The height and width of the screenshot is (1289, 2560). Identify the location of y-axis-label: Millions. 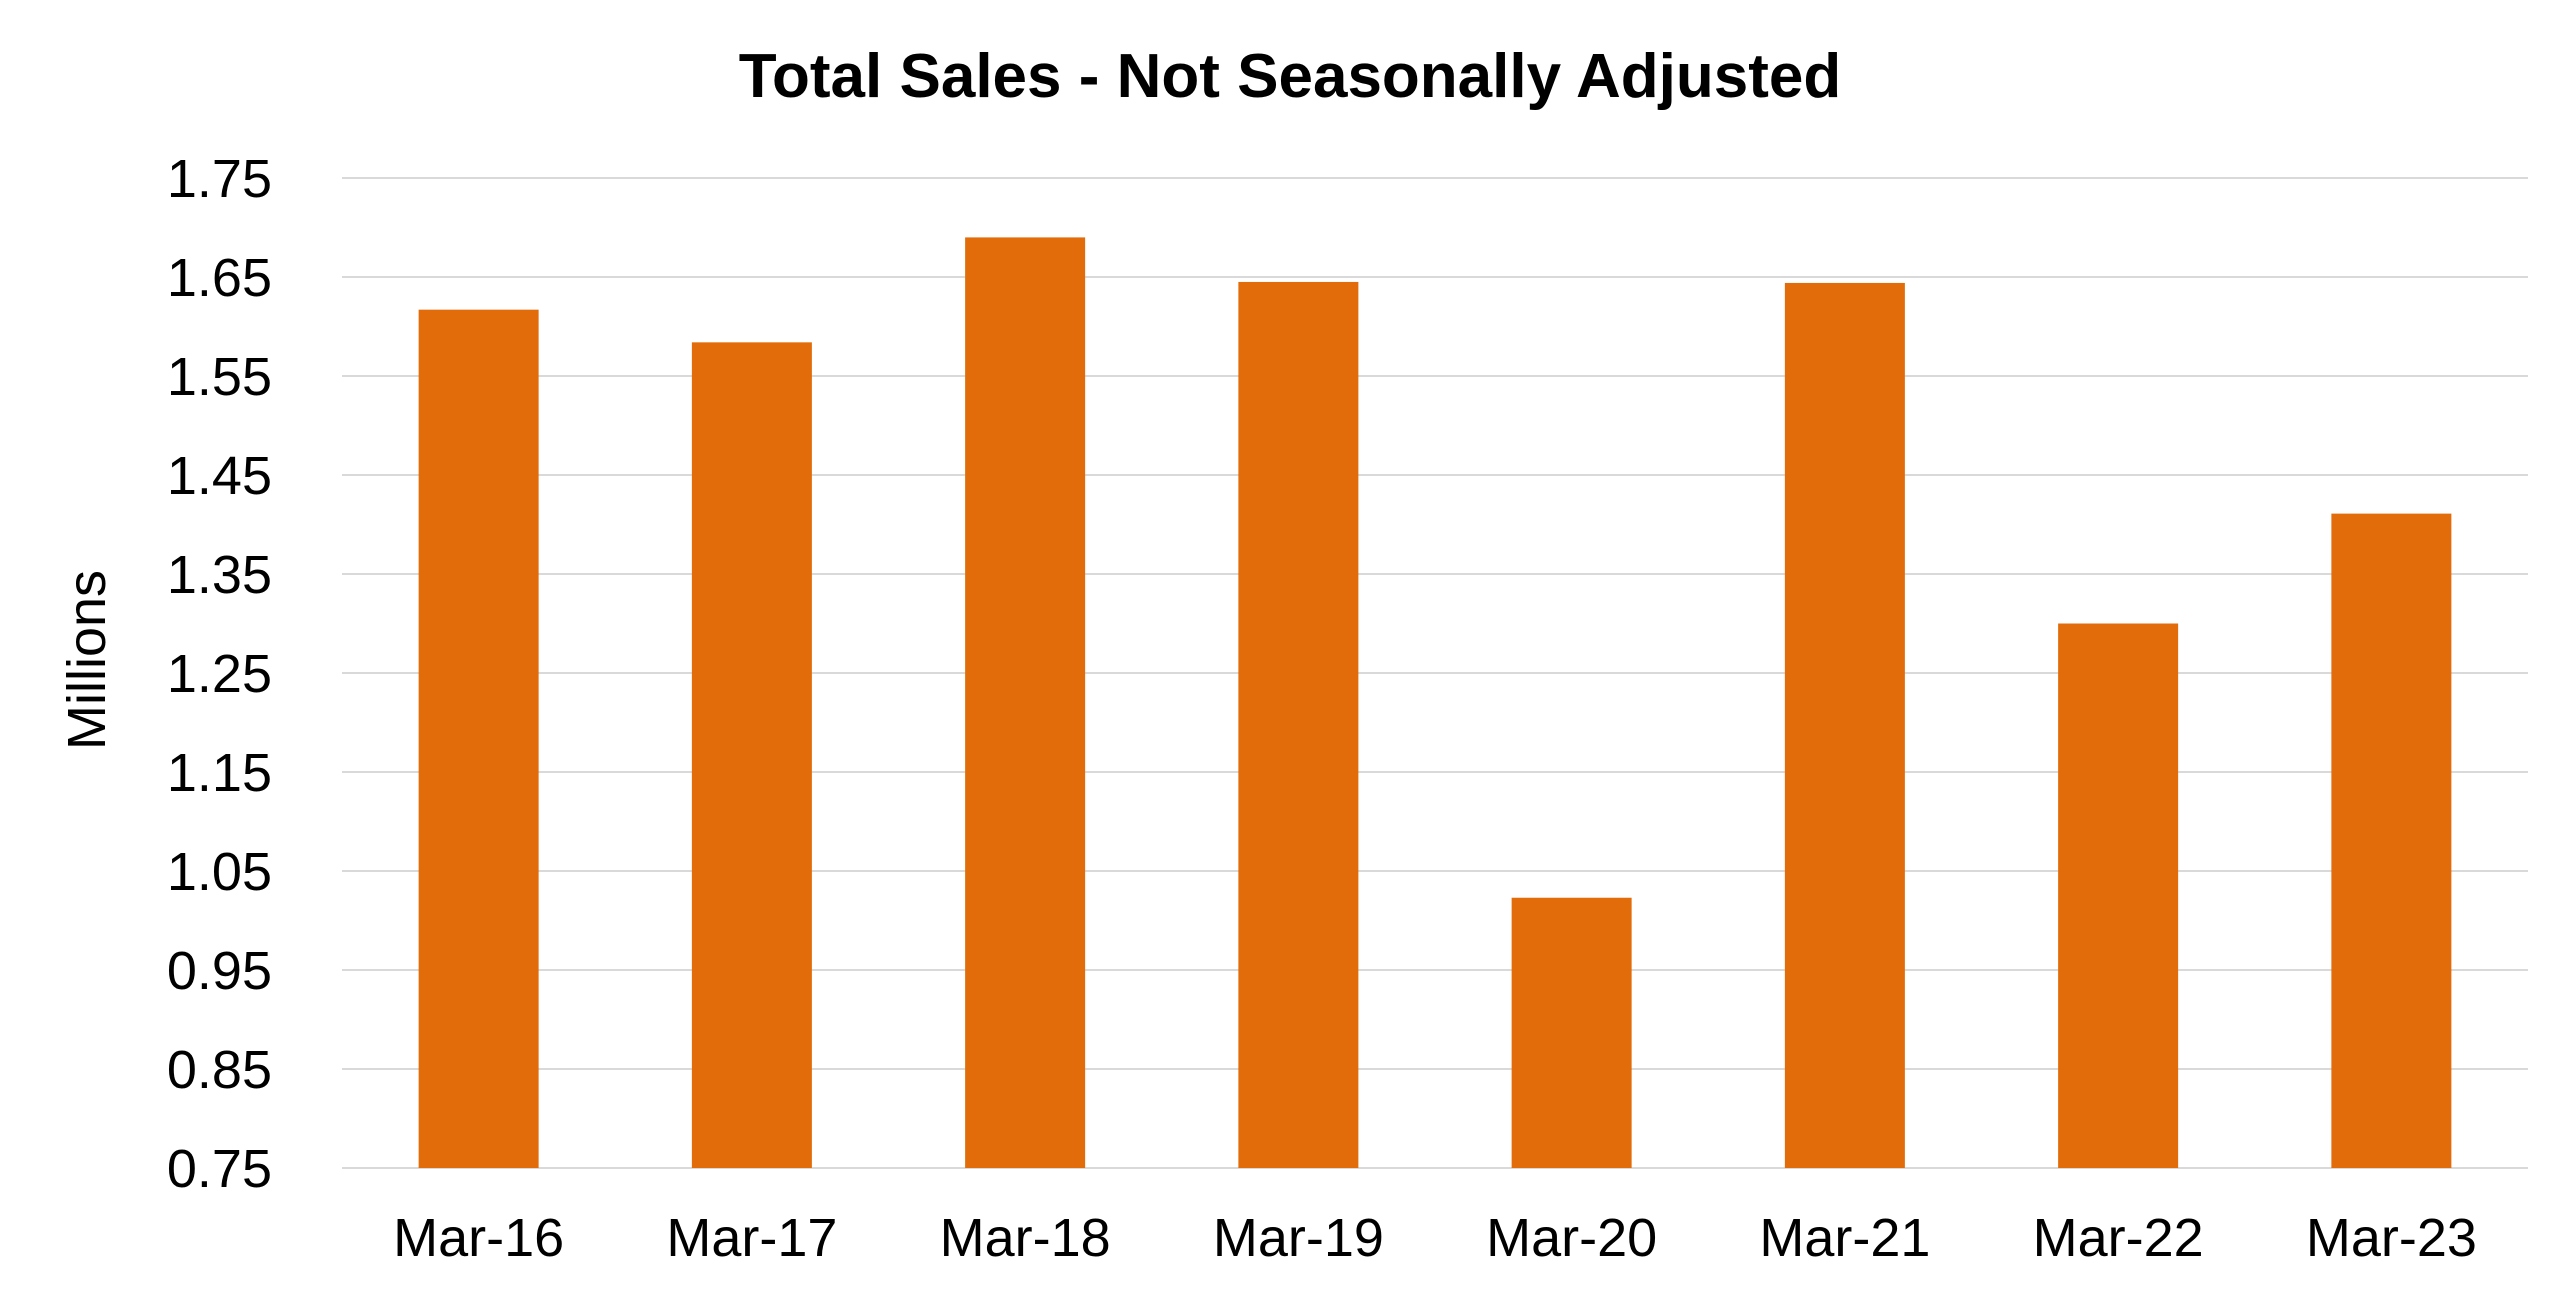
(87, 660).